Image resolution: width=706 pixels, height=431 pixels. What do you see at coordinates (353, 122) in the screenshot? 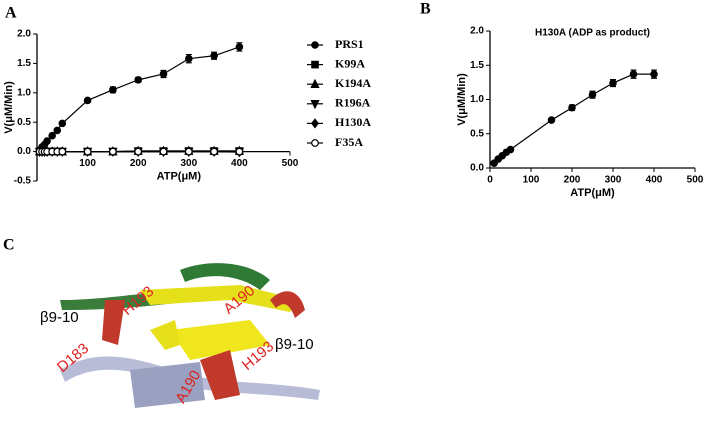
I see `legend-label: H130A` at bounding box center [353, 122].